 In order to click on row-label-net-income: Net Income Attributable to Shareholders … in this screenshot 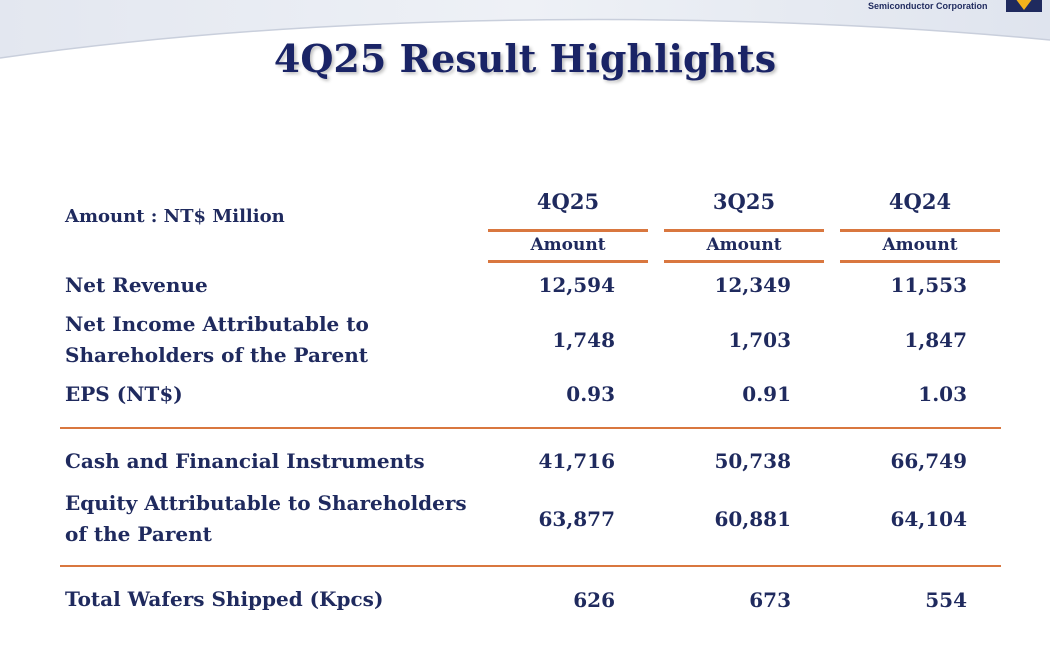, I will do `click(217, 339)`.